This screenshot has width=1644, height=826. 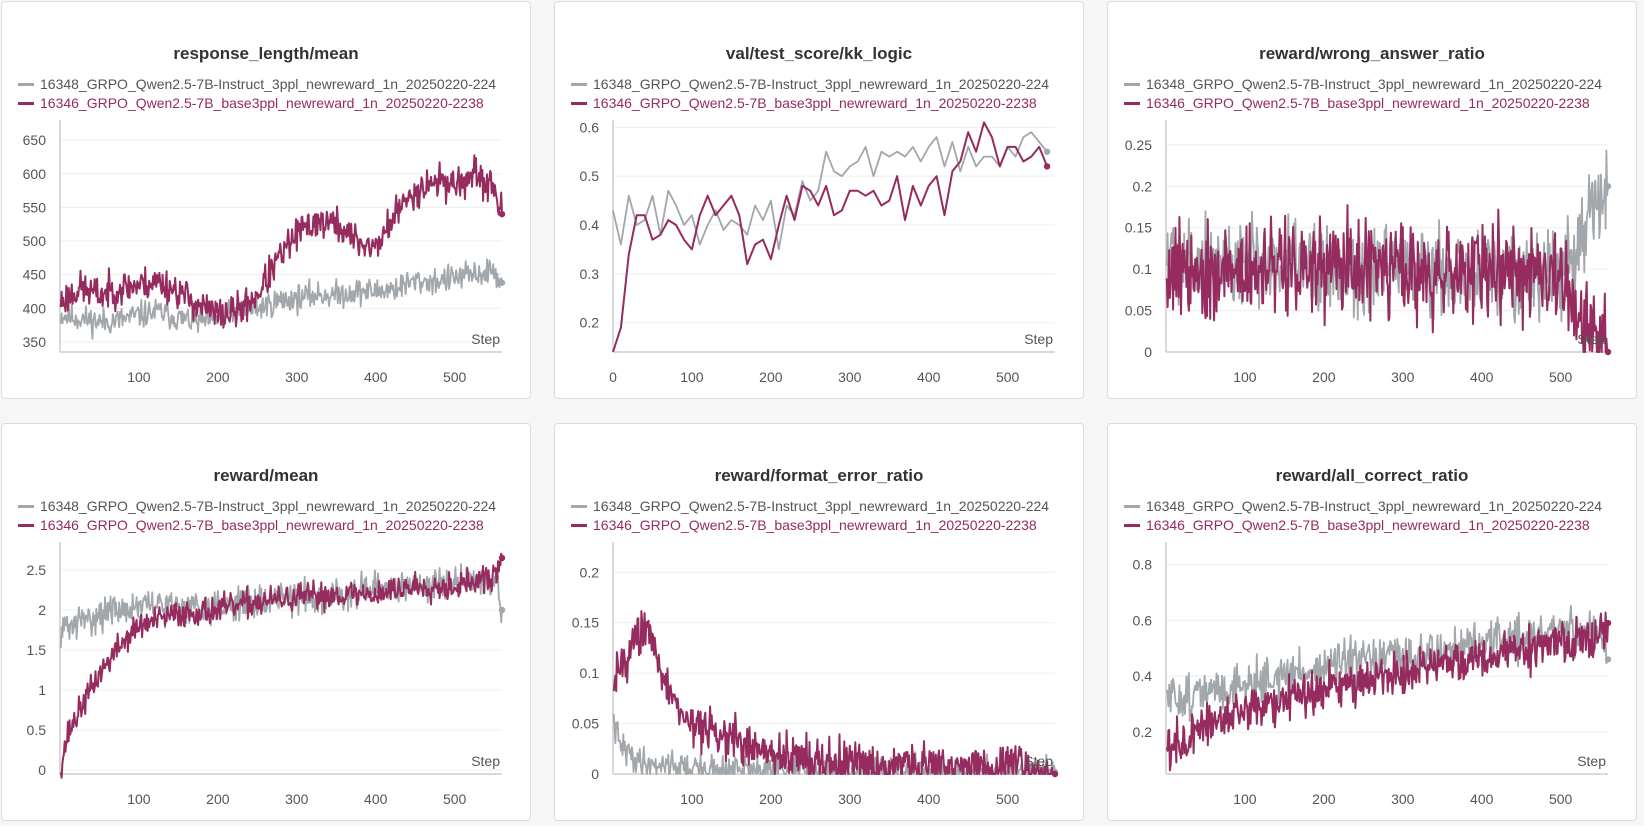 I want to click on chart-title: val/test_score/kk_logic, so click(x=819, y=53).